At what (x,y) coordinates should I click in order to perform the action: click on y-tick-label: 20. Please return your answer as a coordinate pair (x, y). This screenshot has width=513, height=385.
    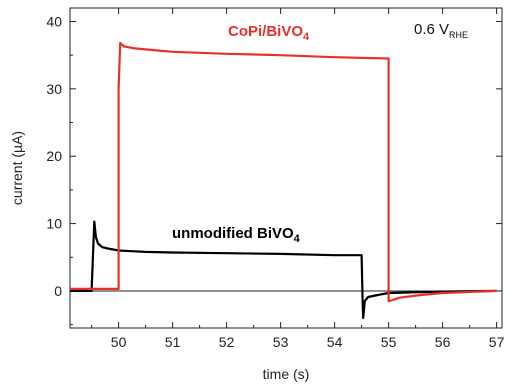
    Looking at the image, I should click on (54, 156).